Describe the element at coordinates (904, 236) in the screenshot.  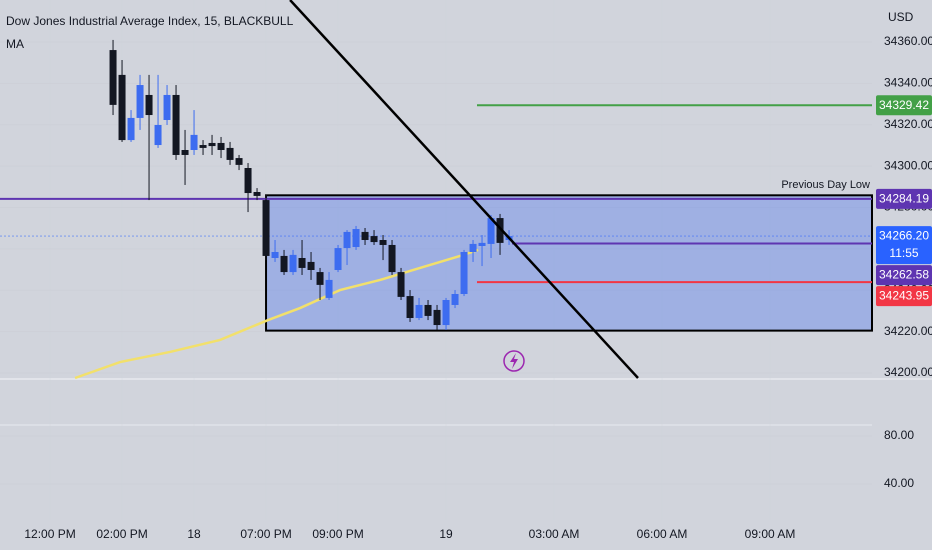
I see `price-label: 34266.20` at that location.